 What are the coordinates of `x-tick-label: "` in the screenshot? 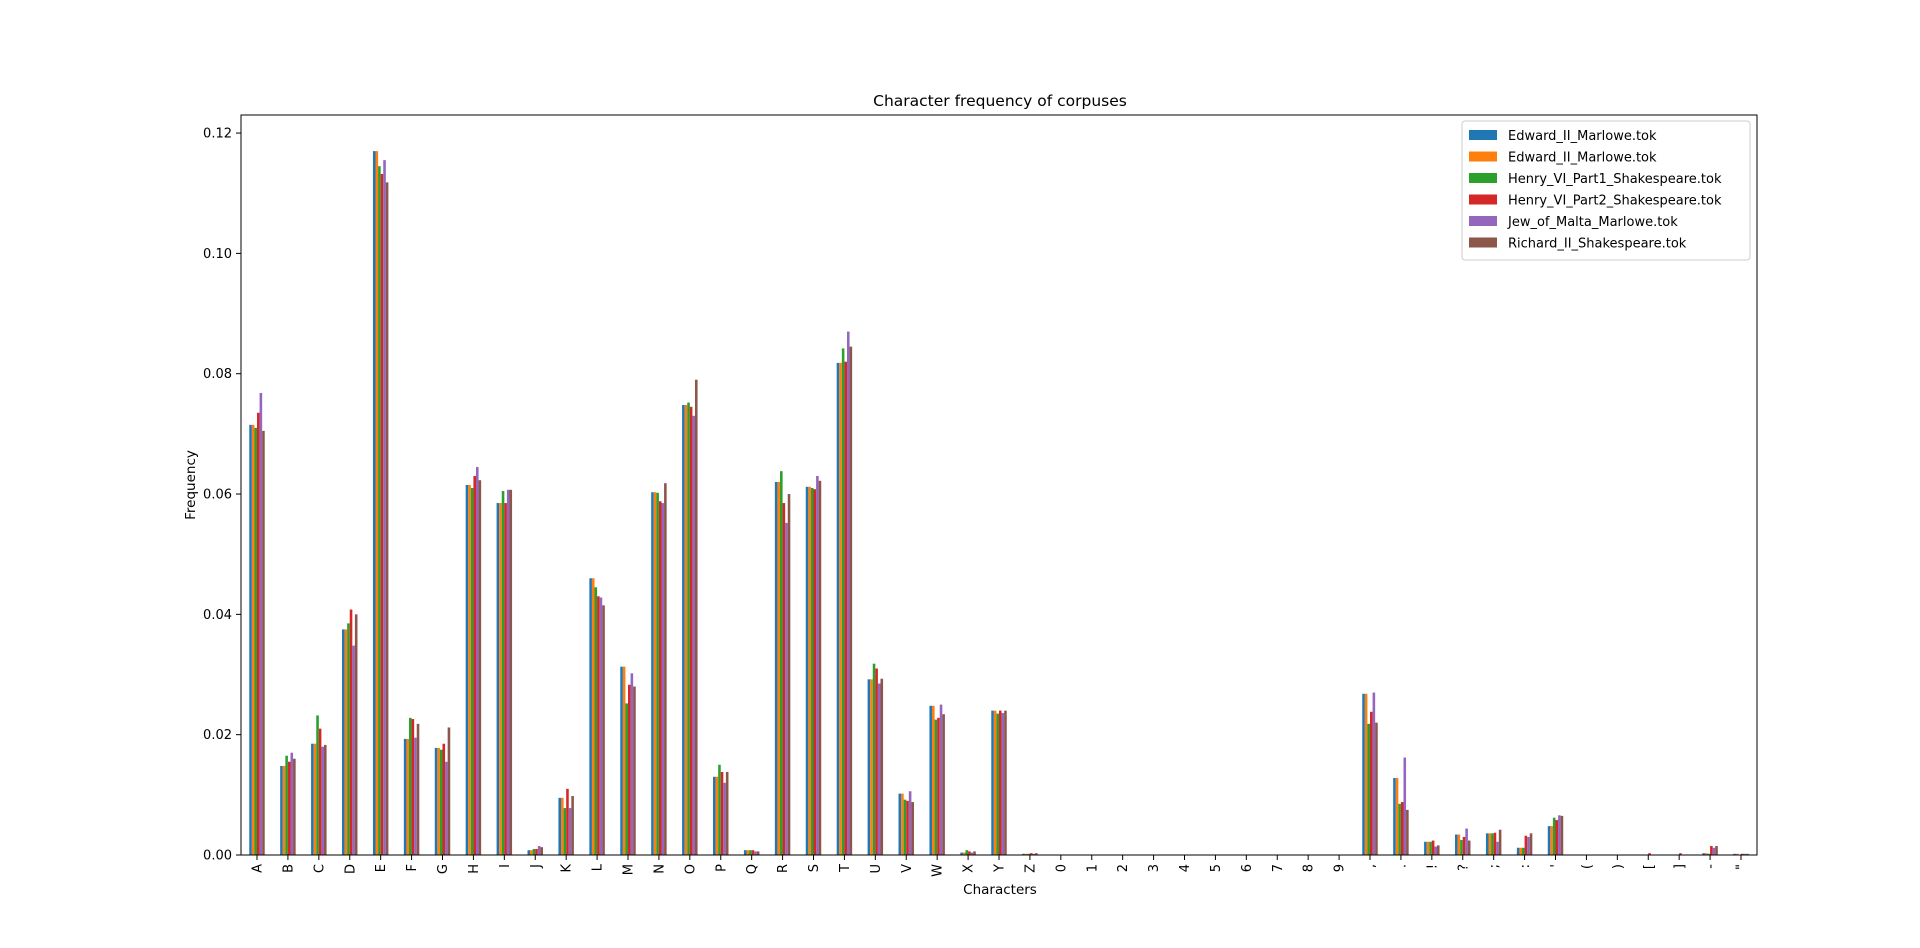 It's located at (1742, 867).